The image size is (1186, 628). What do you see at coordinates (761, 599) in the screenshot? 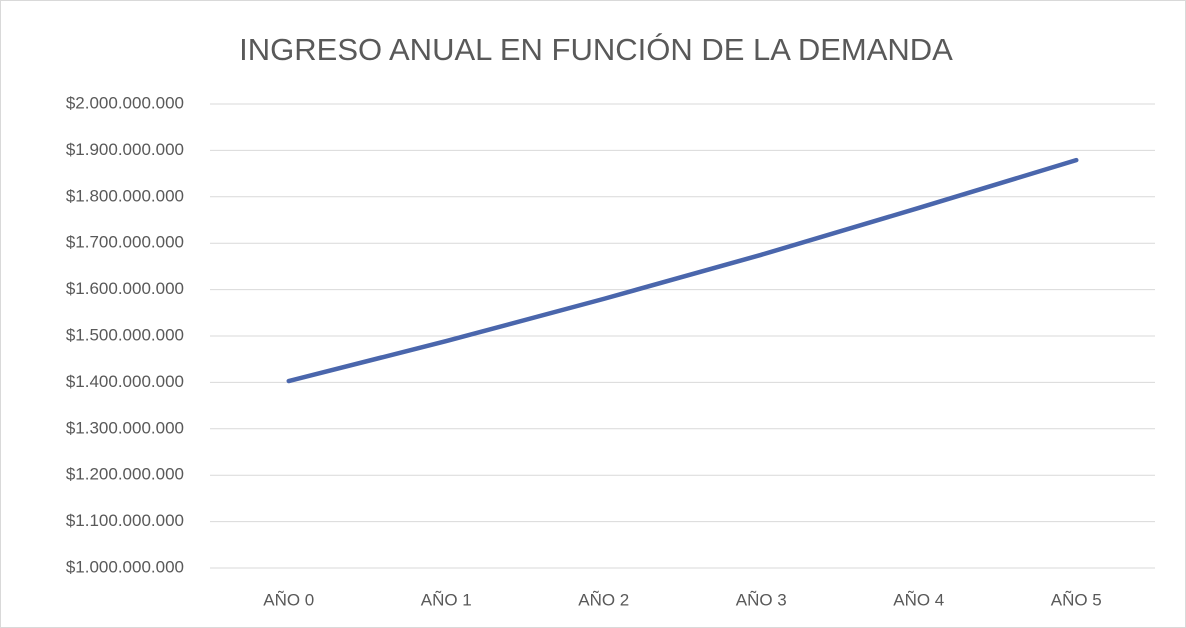
I see `x-tick-label: AÑO 3` at bounding box center [761, 599].